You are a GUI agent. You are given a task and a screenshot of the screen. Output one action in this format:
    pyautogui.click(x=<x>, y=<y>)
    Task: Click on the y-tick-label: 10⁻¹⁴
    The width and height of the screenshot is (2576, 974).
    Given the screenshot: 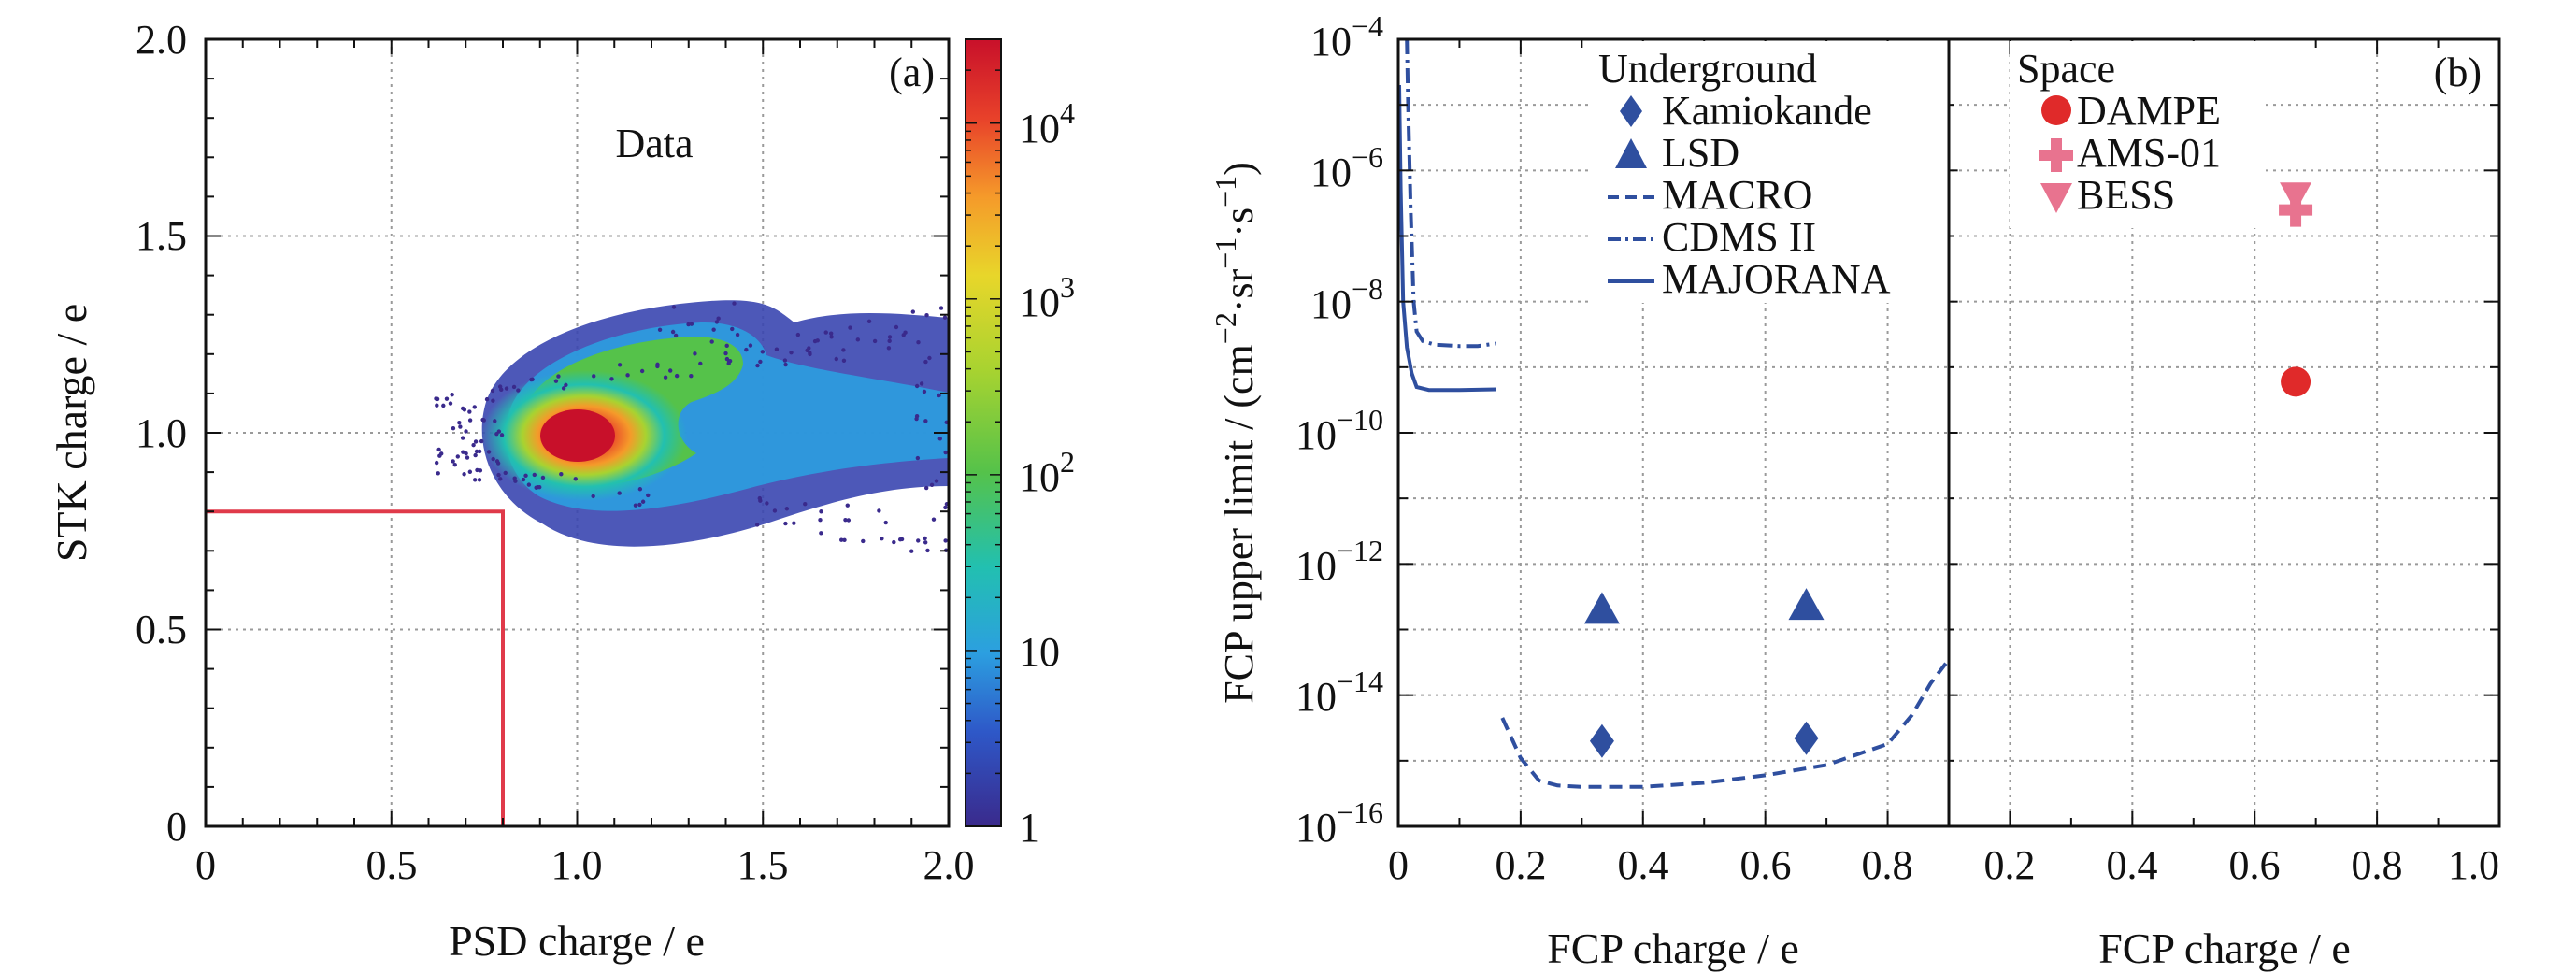 What is the action you would take?
    pyautogui.click(x=1339, y=692)
    